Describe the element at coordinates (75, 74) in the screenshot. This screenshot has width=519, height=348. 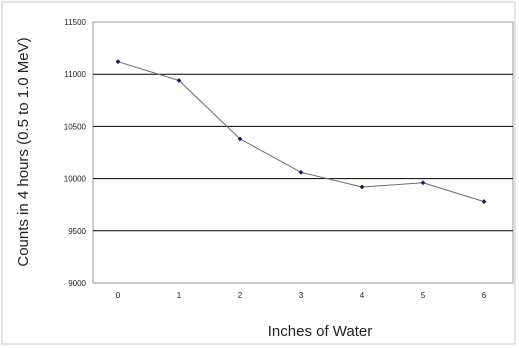
I see `y-tick-label: 11000` at that location.